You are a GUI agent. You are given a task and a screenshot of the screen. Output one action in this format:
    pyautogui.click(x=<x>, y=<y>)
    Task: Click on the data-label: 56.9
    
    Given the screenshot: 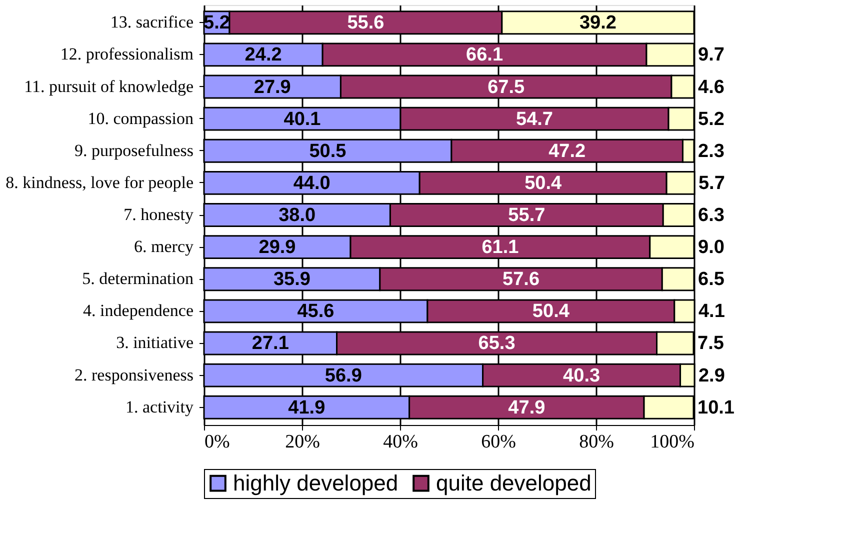 What is the action you would take?
    pyautogui.click(x=343, y=375)
    